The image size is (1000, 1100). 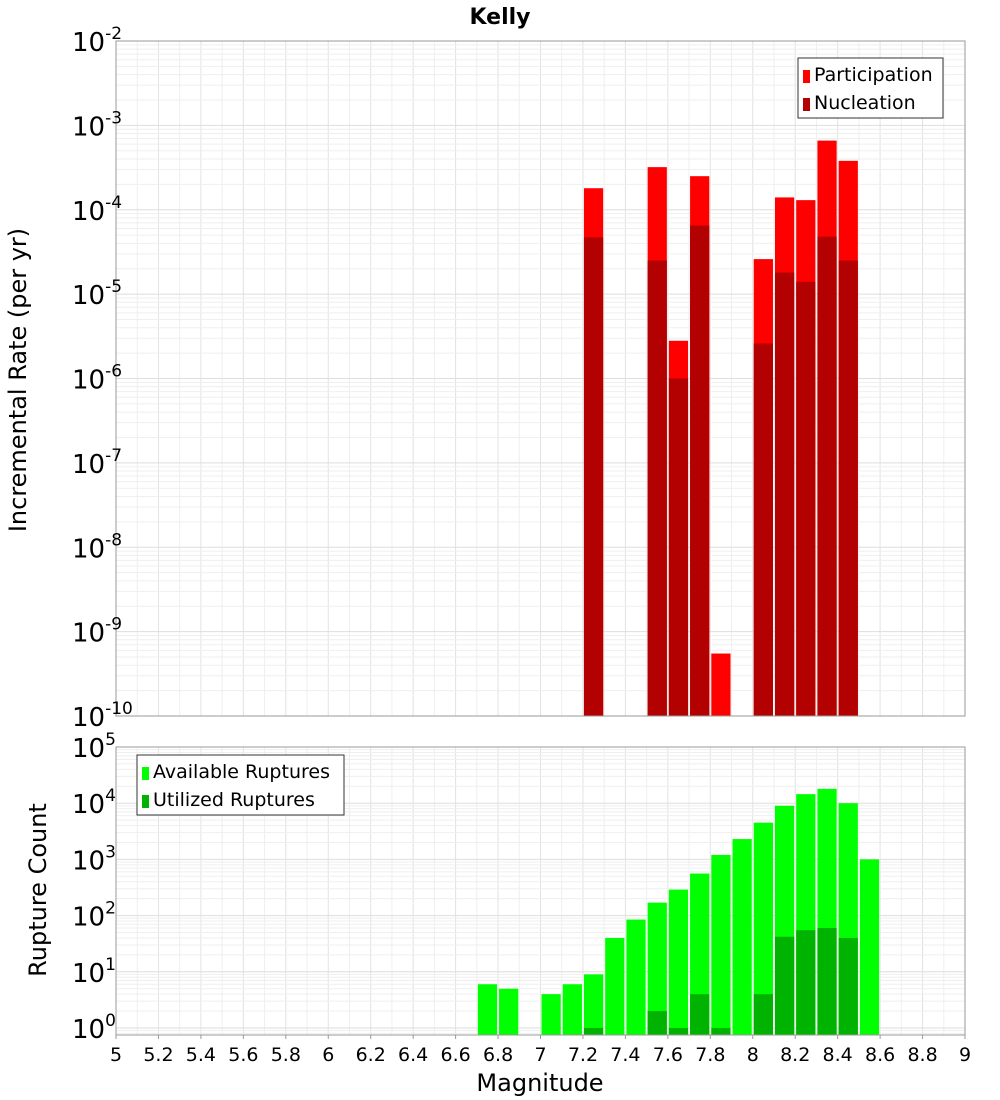 What do you see at coordinates (873, 75) in the screenshot?
I see `legend-label: Participation` at bounding box center [873, 75].